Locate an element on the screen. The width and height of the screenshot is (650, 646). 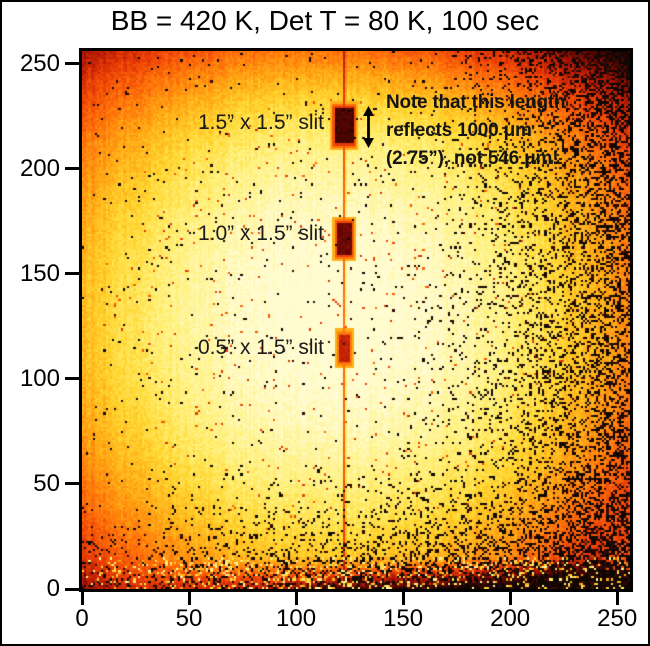
x-axis-tick-label: 150 is located at coordinates (403, 618).